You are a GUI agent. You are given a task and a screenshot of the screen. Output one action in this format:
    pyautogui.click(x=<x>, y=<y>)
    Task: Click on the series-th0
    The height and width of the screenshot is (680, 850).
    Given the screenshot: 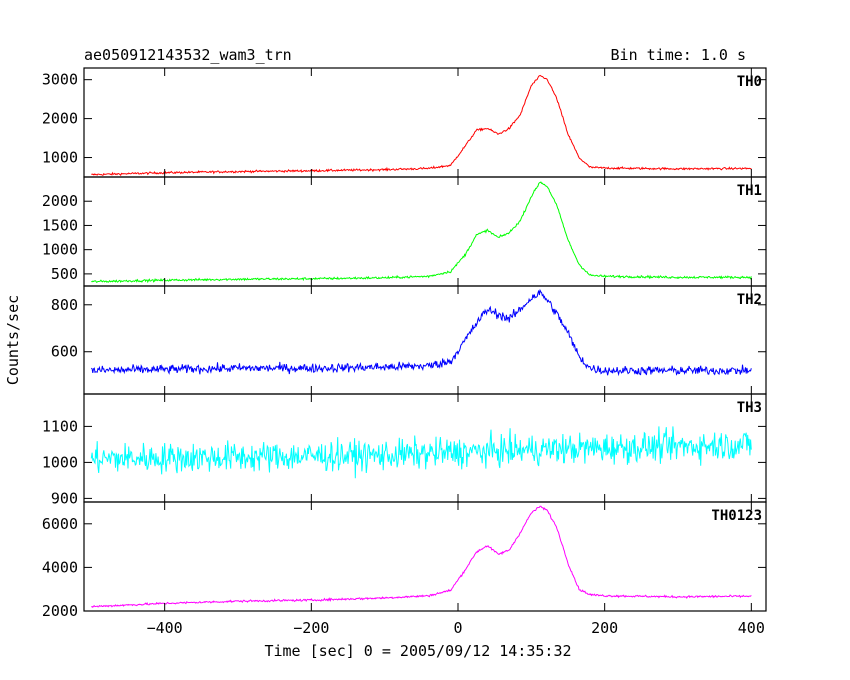 What is the action you would take?
    pyautogui.click(x=421, y=125)
    